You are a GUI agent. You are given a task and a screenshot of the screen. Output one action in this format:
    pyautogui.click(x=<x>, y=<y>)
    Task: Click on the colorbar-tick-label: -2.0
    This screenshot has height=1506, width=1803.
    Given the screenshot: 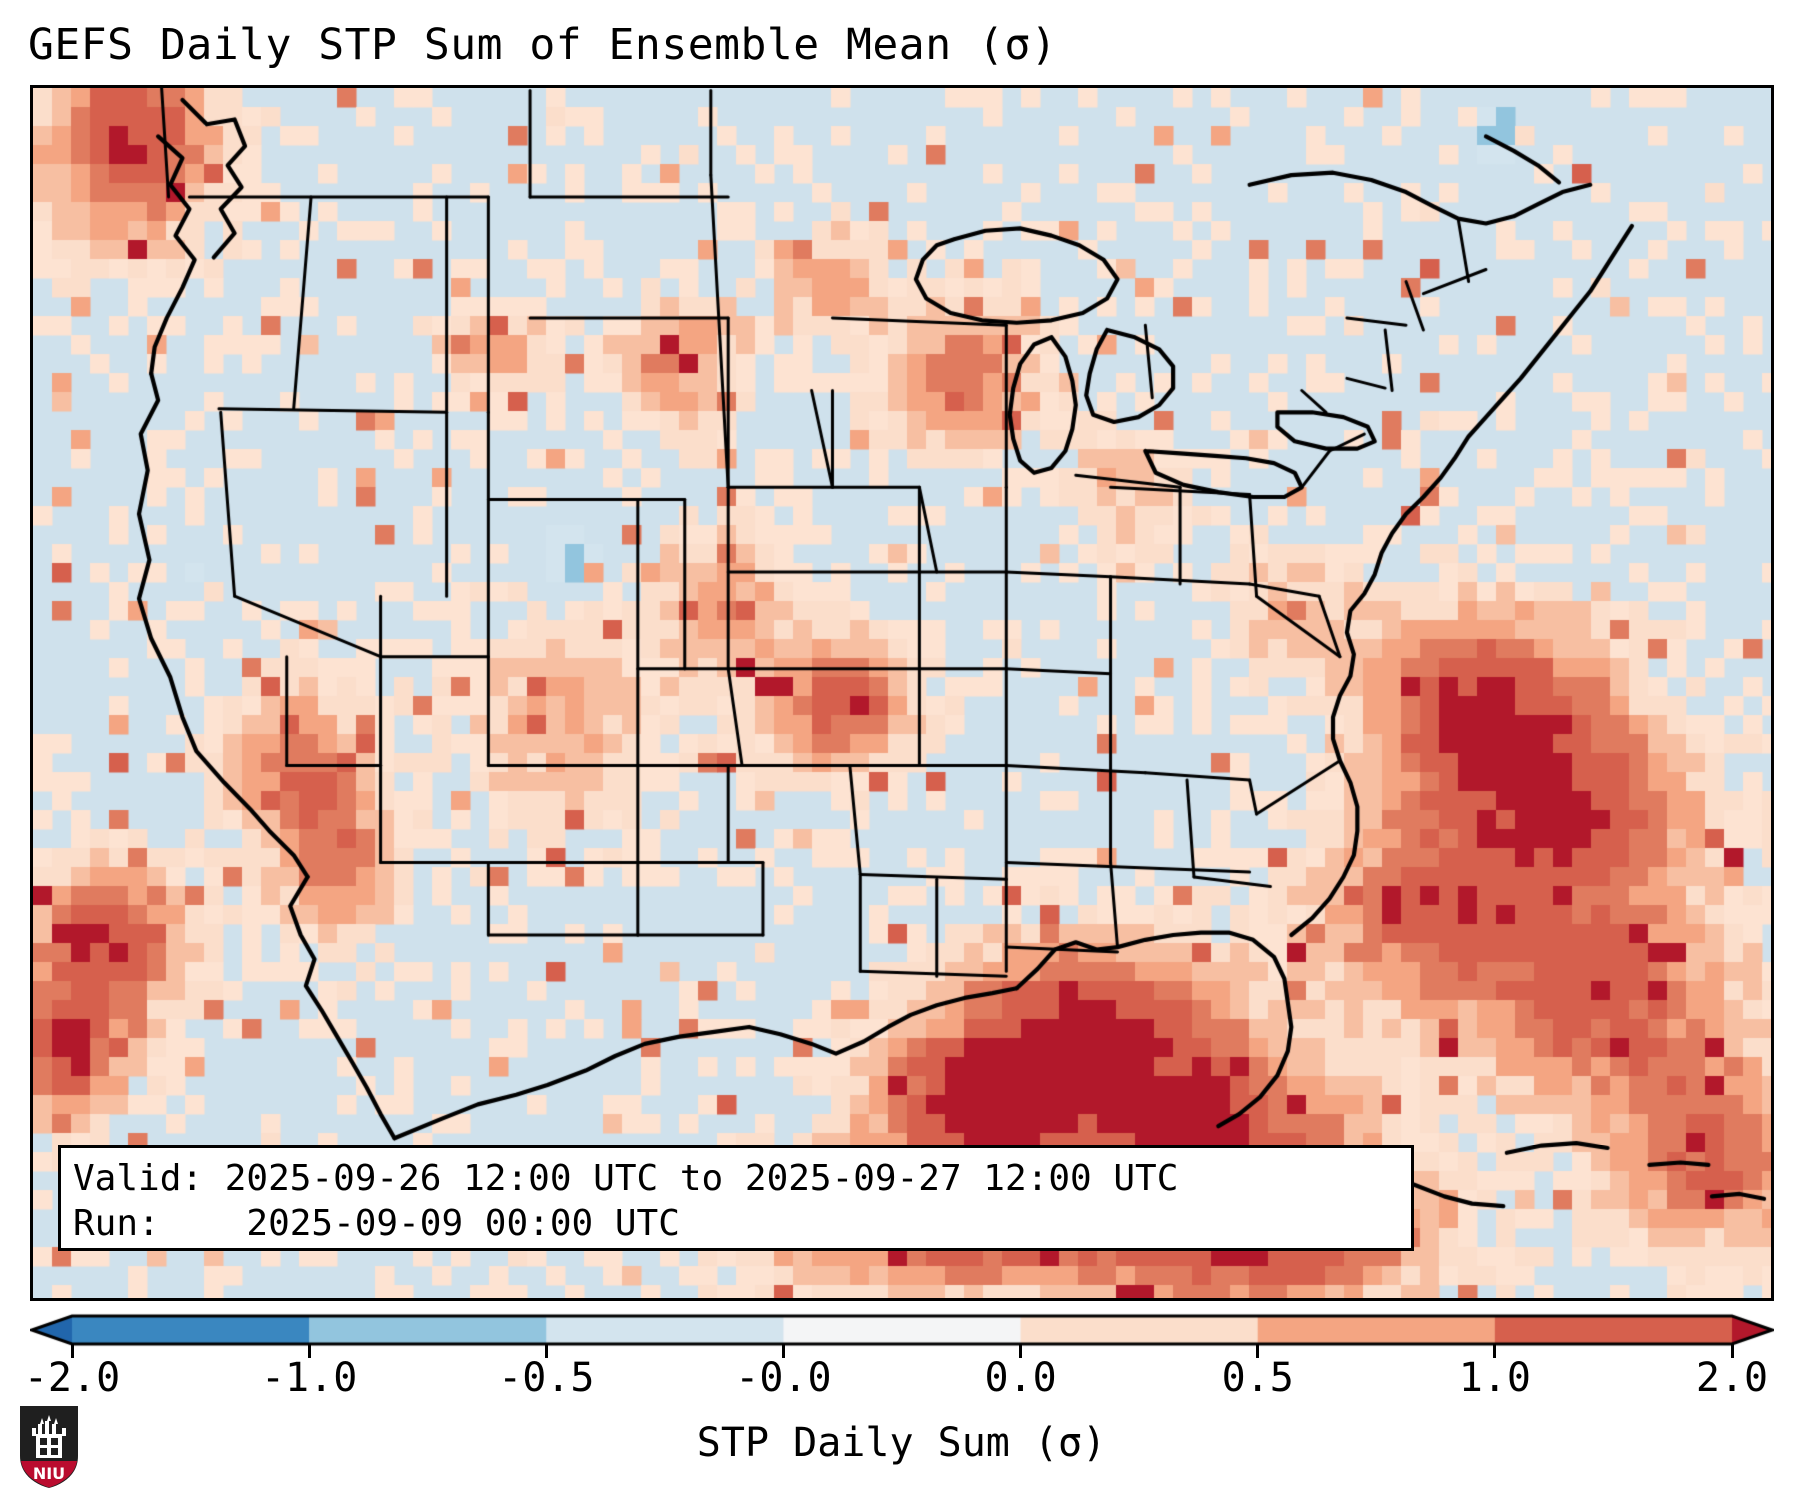 What is the action you would take?
    pyautogui.click(x=72, y=1378)
    